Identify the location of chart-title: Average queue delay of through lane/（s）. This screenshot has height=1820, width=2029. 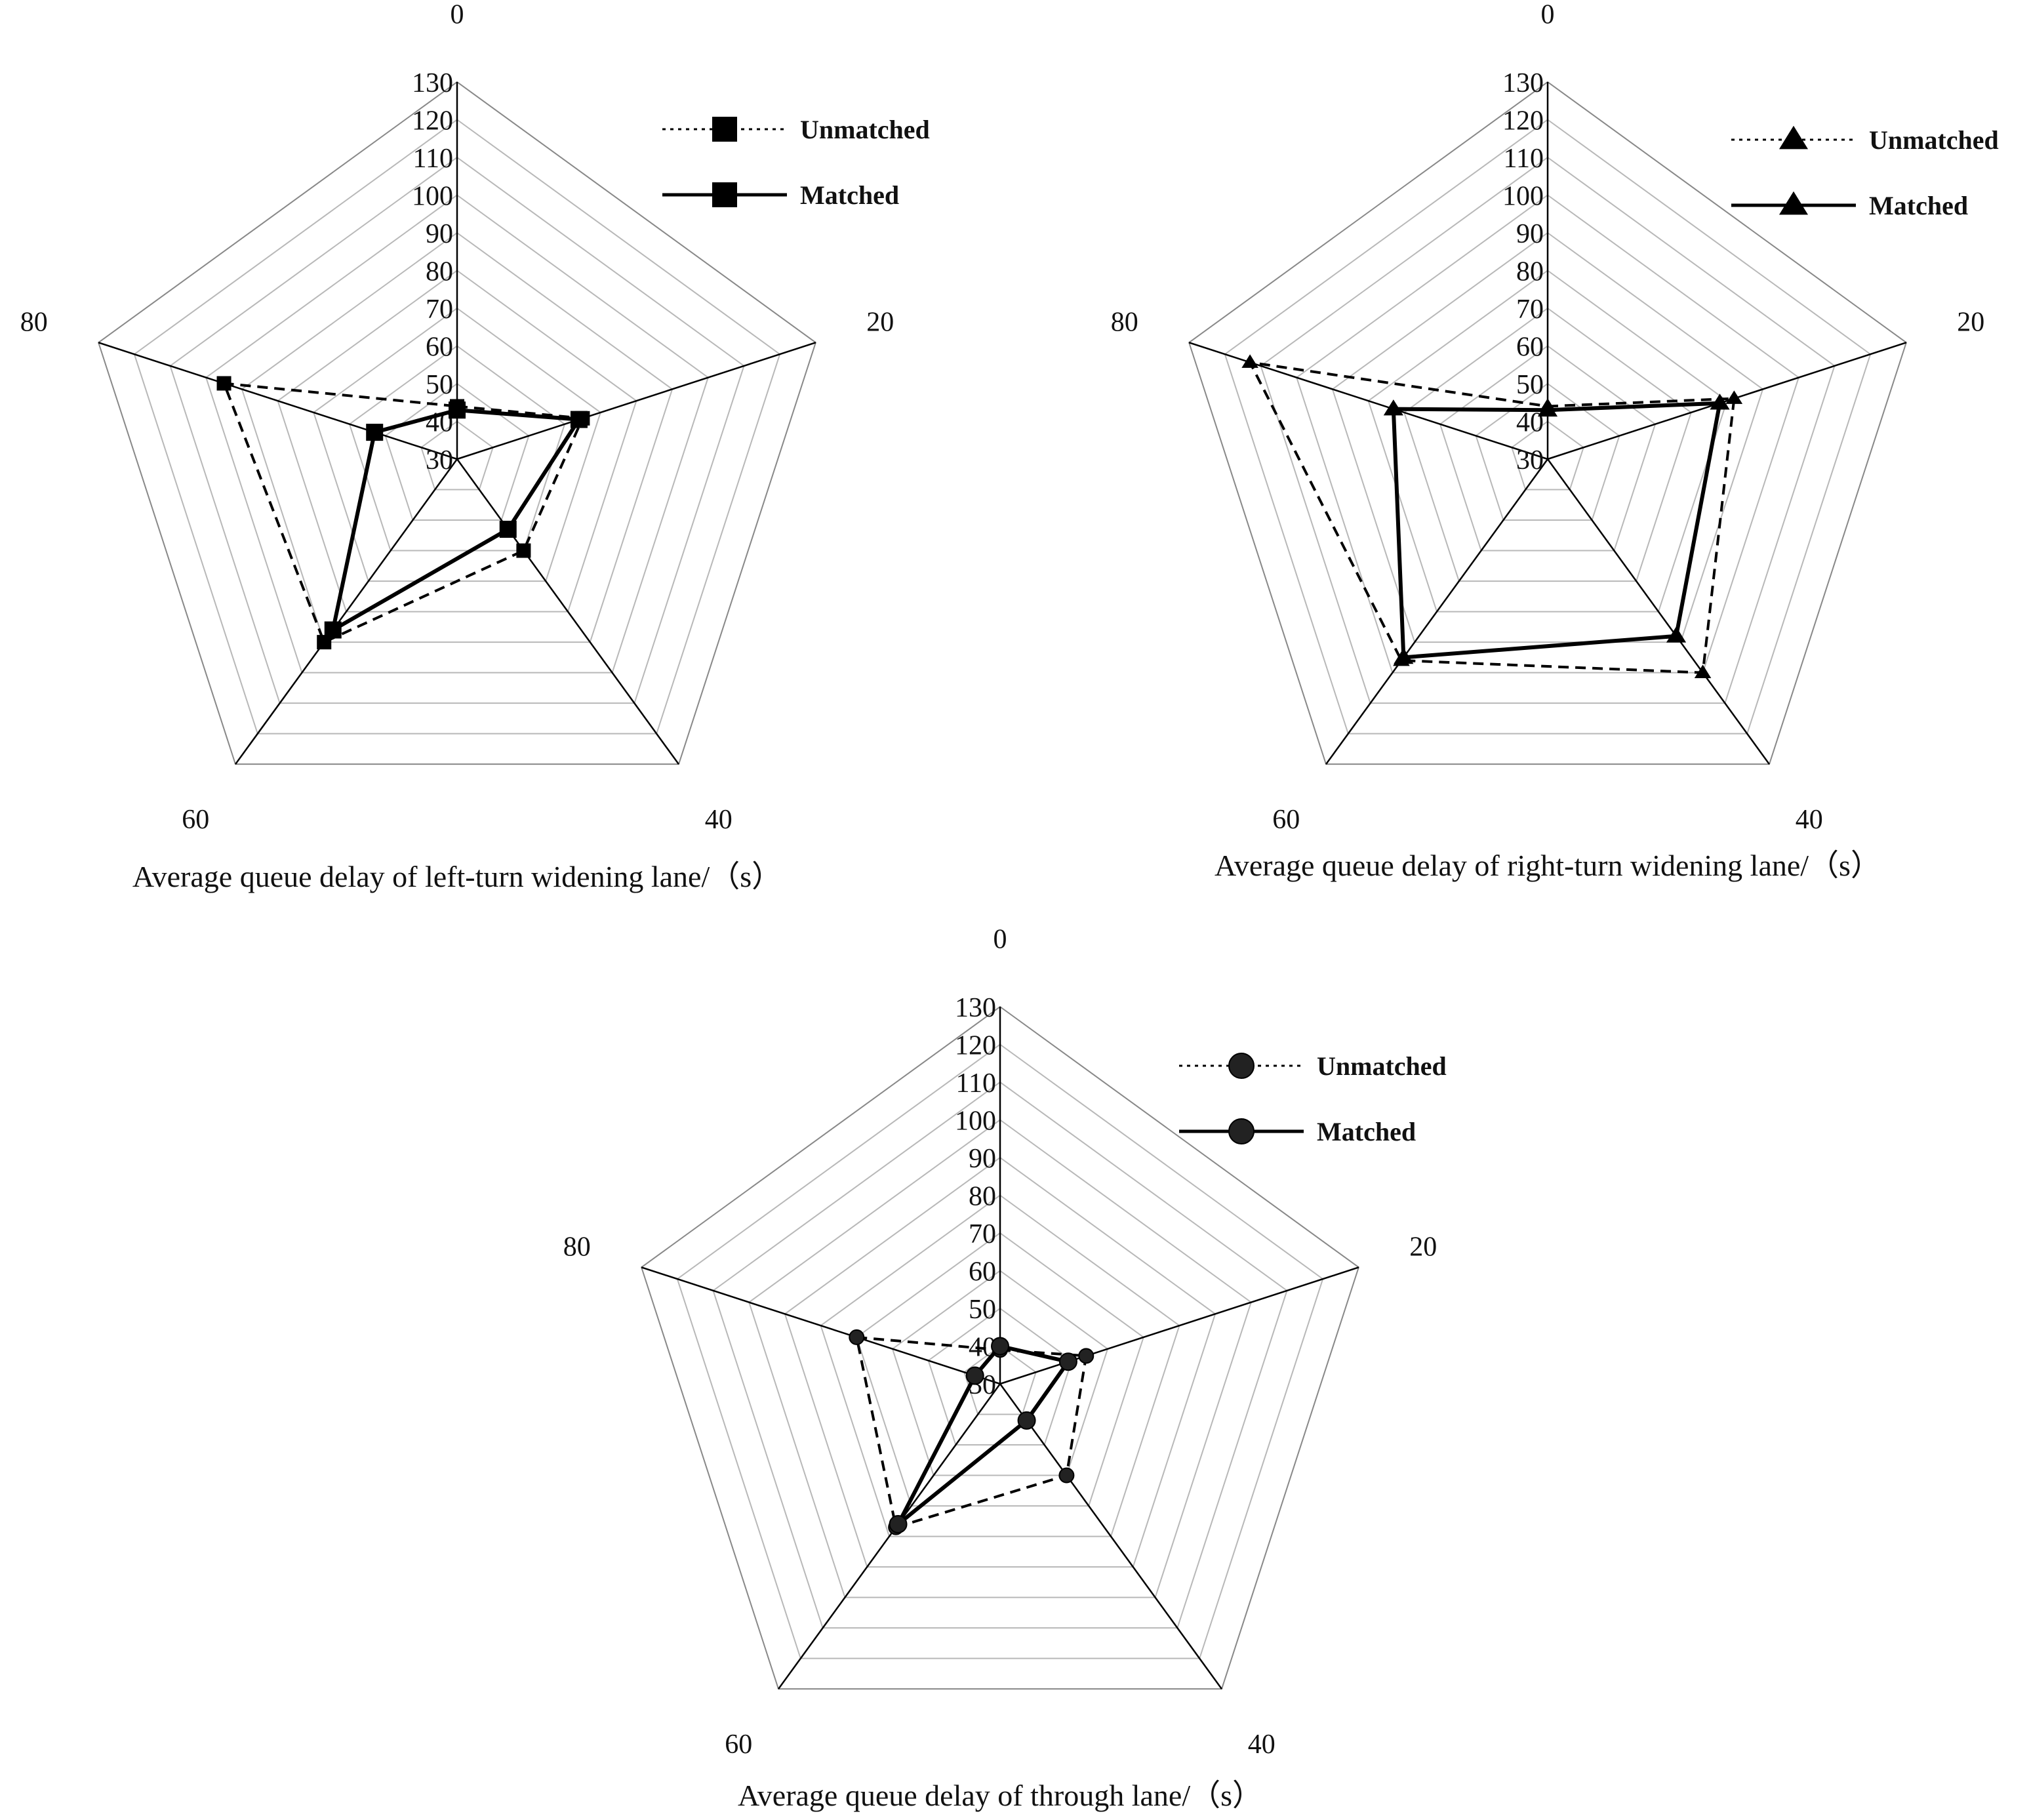
(1000, 1795).